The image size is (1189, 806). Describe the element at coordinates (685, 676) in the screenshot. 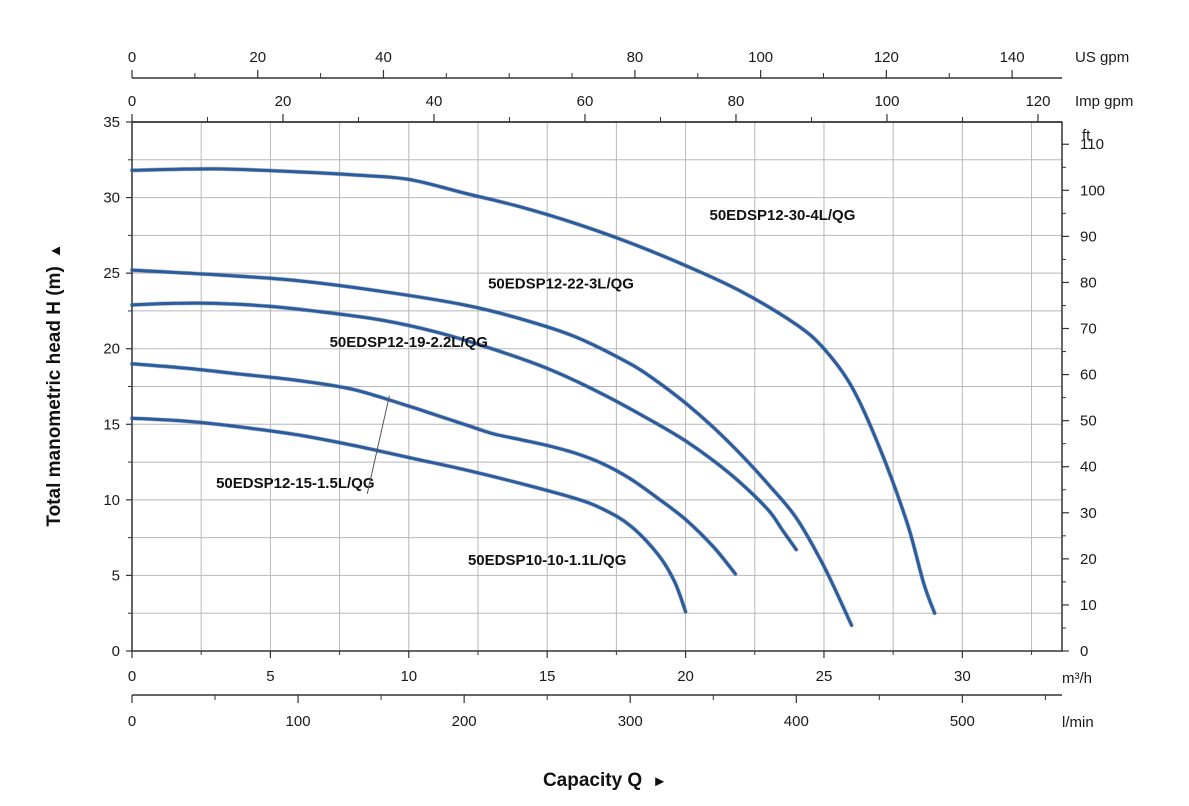

I see `x-tick-label: 20` at that location.